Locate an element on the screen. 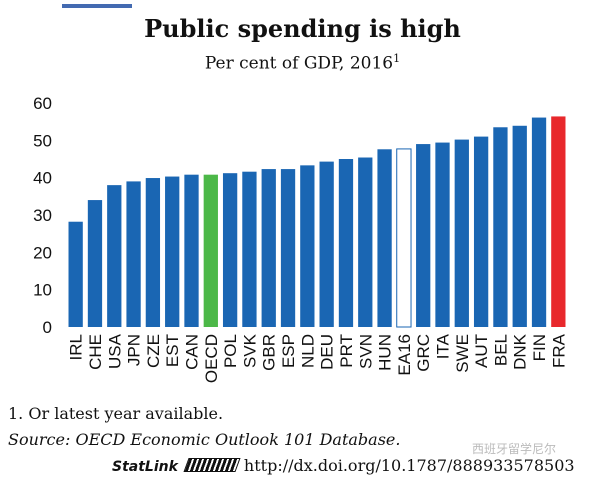 The image size is (605, 485). bar-ita is located at coordinates (442, 234).